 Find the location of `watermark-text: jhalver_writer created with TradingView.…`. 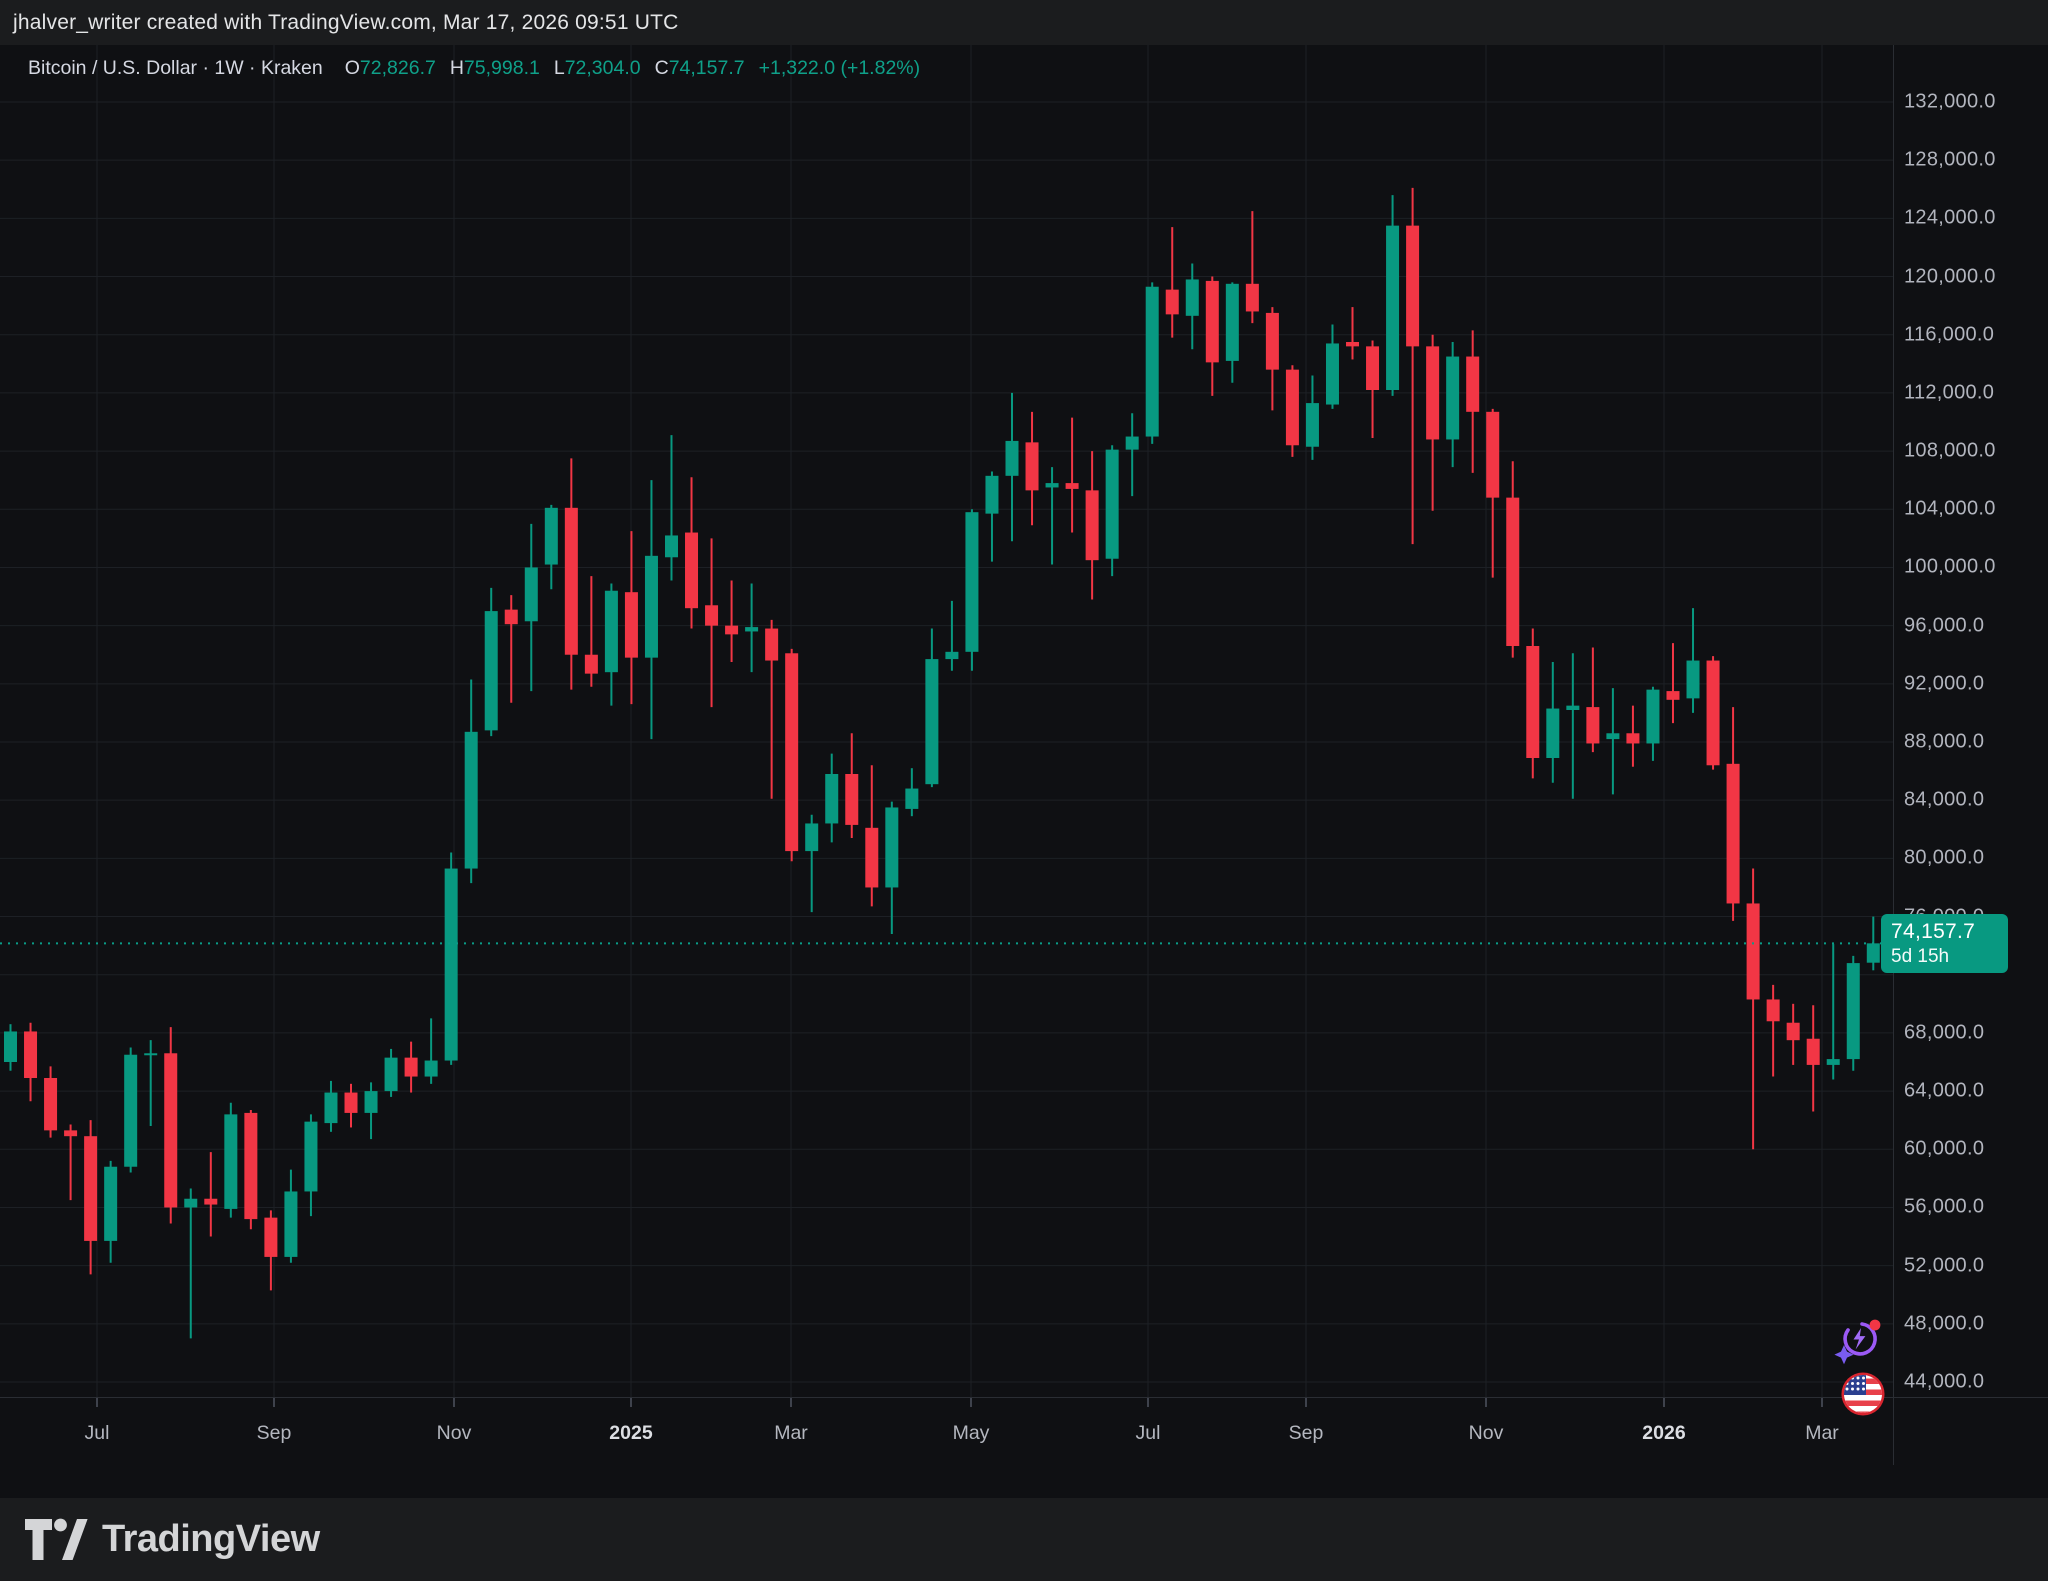

watermark-text: jhalver_writer created with TradingView.… is located at coordinates (346, 22).